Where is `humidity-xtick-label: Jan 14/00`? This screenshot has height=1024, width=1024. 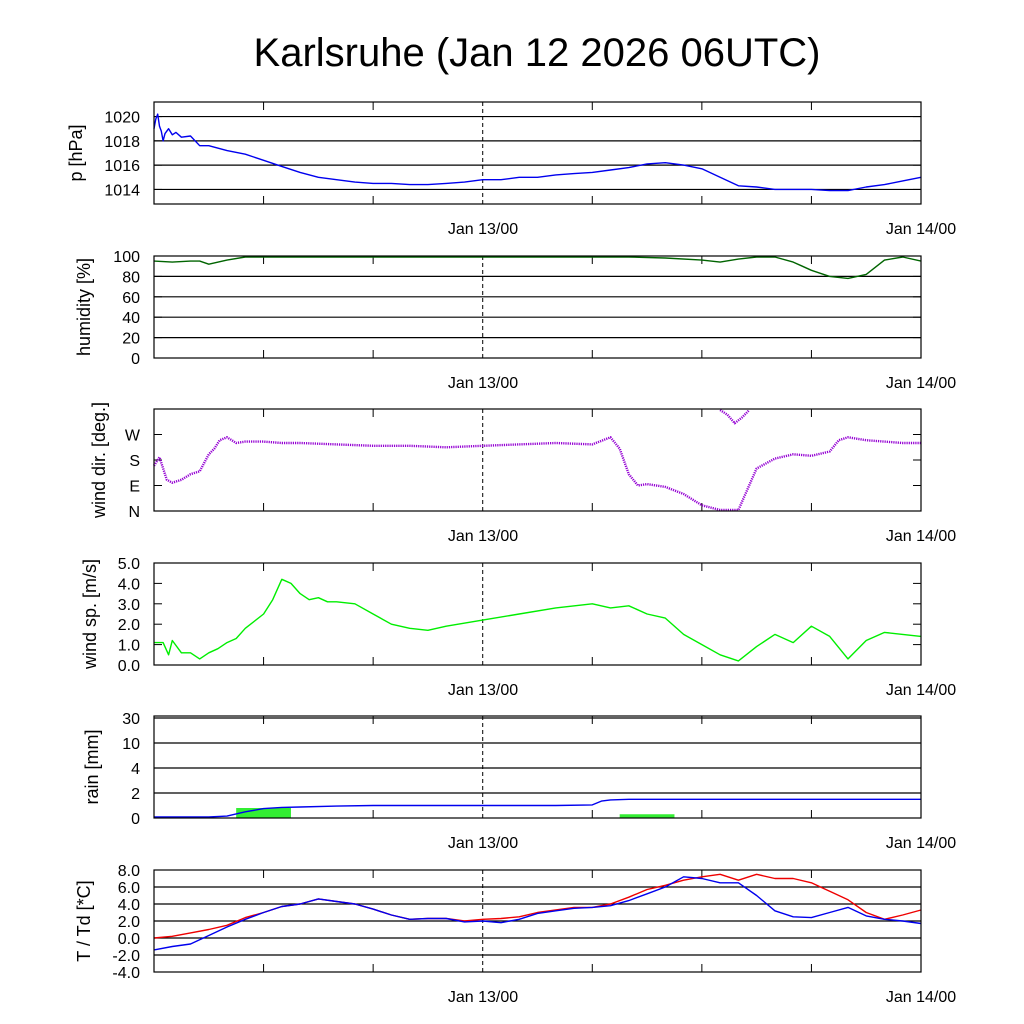
humidity-xtick-label: Jan 14/00 is located at coordinates (921, 383).